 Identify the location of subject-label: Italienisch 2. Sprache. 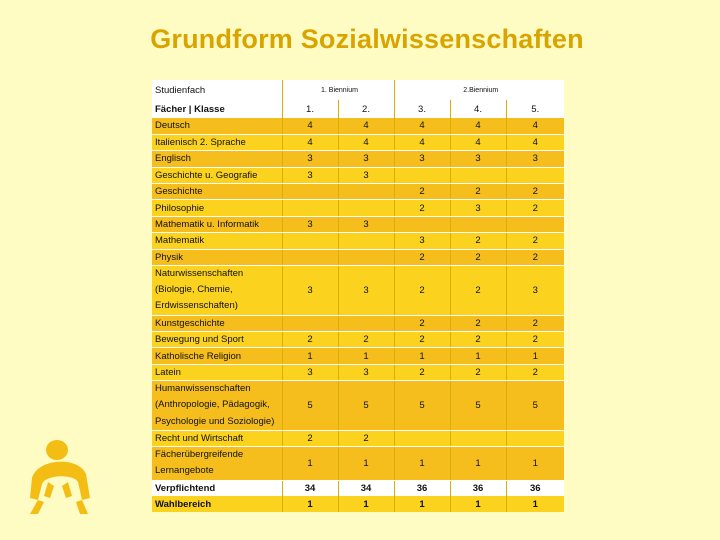
(217, 143).